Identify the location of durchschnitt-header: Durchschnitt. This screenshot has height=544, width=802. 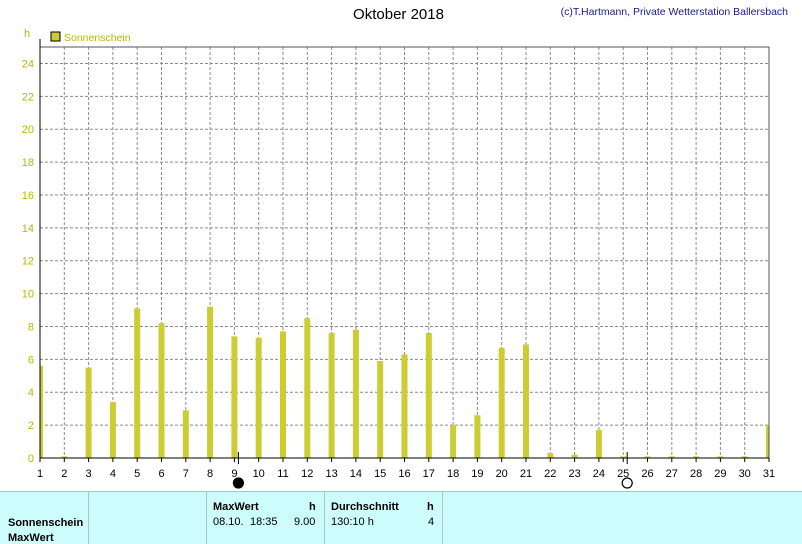
(365, 507).